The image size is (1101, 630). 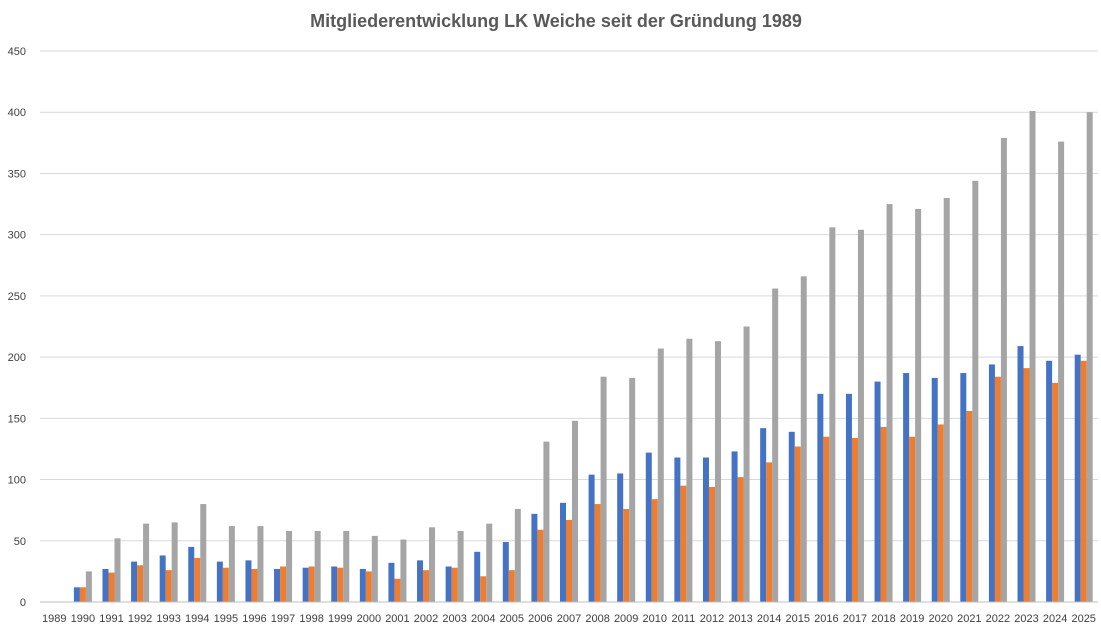 What do you see at coordinates (1026, 485) in the screenshot?
I see `bar-2023-s2` at bounding box center [1026, 485].